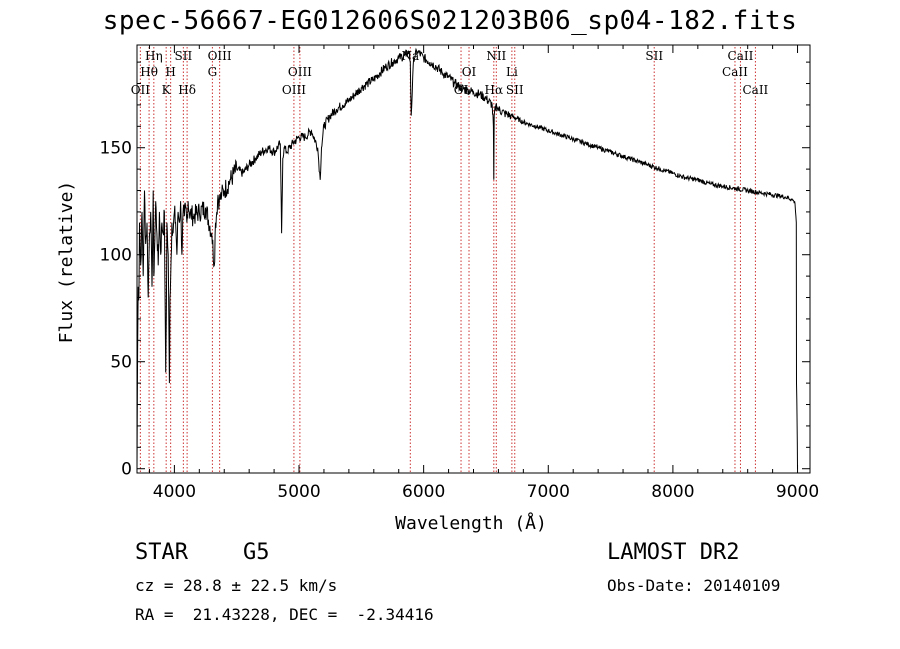  Describe the element at coordinates (298, 492) in the screenshot. I see `x-tick-label: 5000` at that location.